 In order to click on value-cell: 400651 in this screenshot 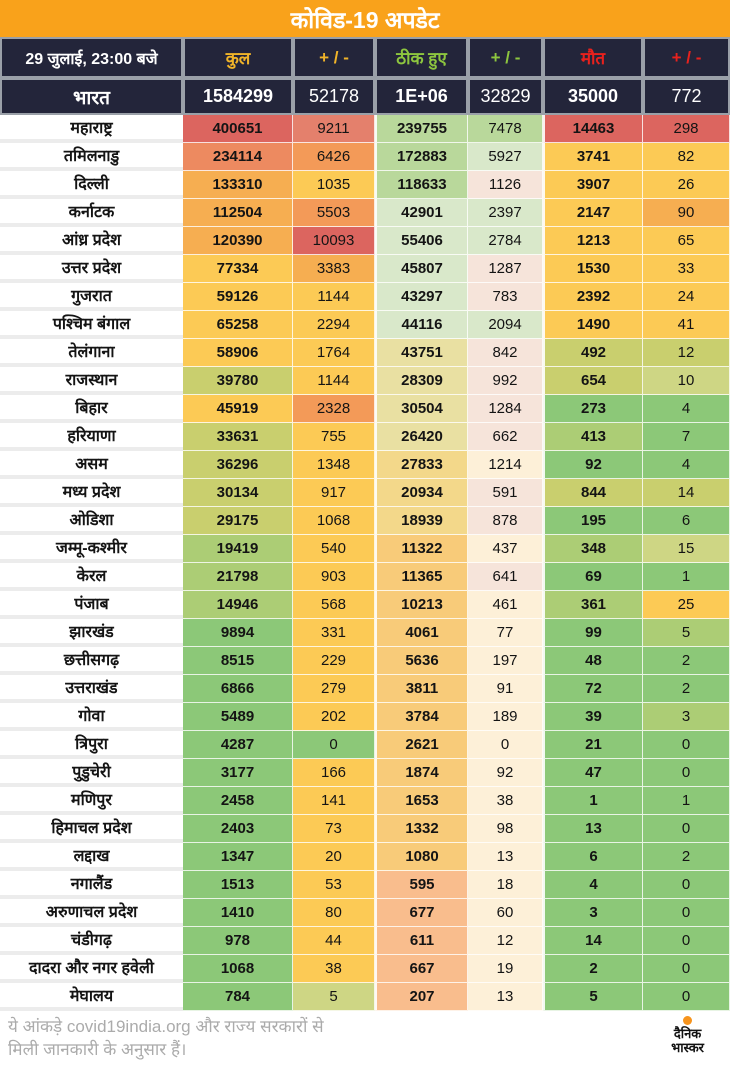, I will do `click(238, 129)`.